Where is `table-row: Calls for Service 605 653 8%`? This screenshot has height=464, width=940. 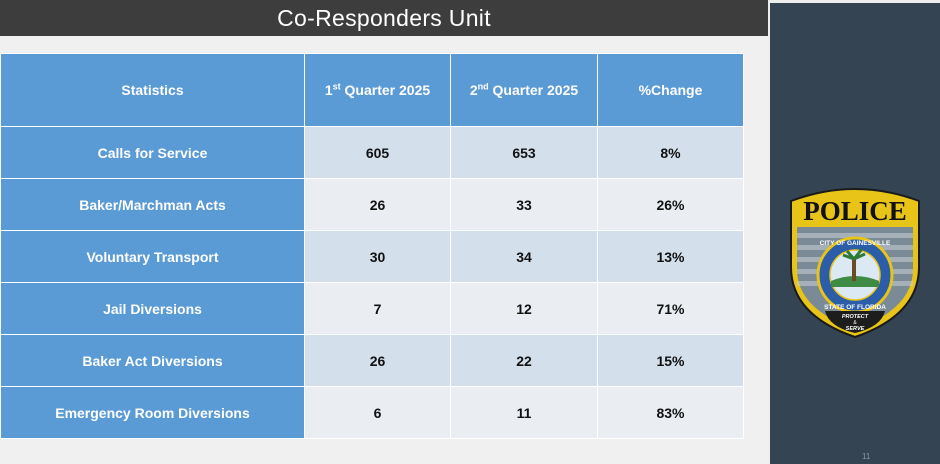
table-row: Calls for Service 605 653 8% is located at coordinates (372, 152).